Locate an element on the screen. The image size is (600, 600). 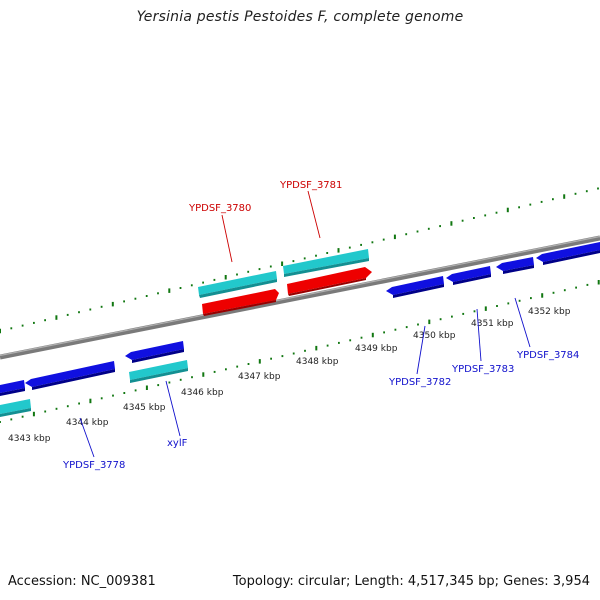
tick-label: 4343 kbp is located at coordinates (29, 439).